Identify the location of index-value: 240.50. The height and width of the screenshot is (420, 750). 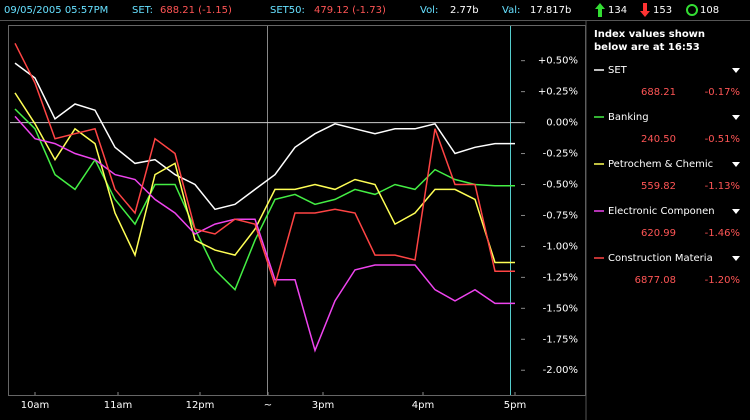
(658, 139).